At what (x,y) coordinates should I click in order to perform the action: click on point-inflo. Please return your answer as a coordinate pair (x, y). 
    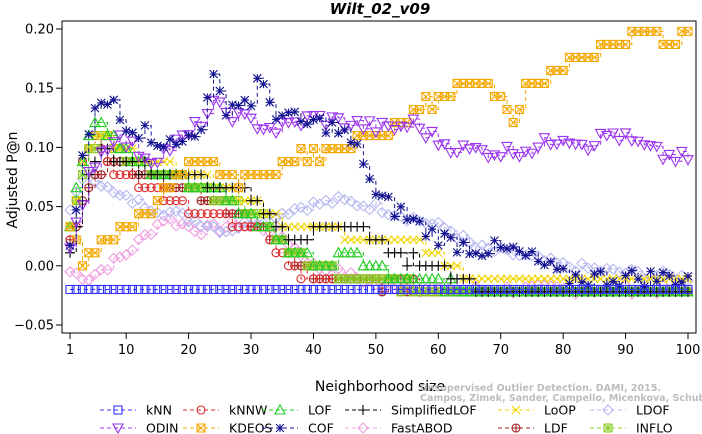
    Looking at the image, I should click on (401, 292).